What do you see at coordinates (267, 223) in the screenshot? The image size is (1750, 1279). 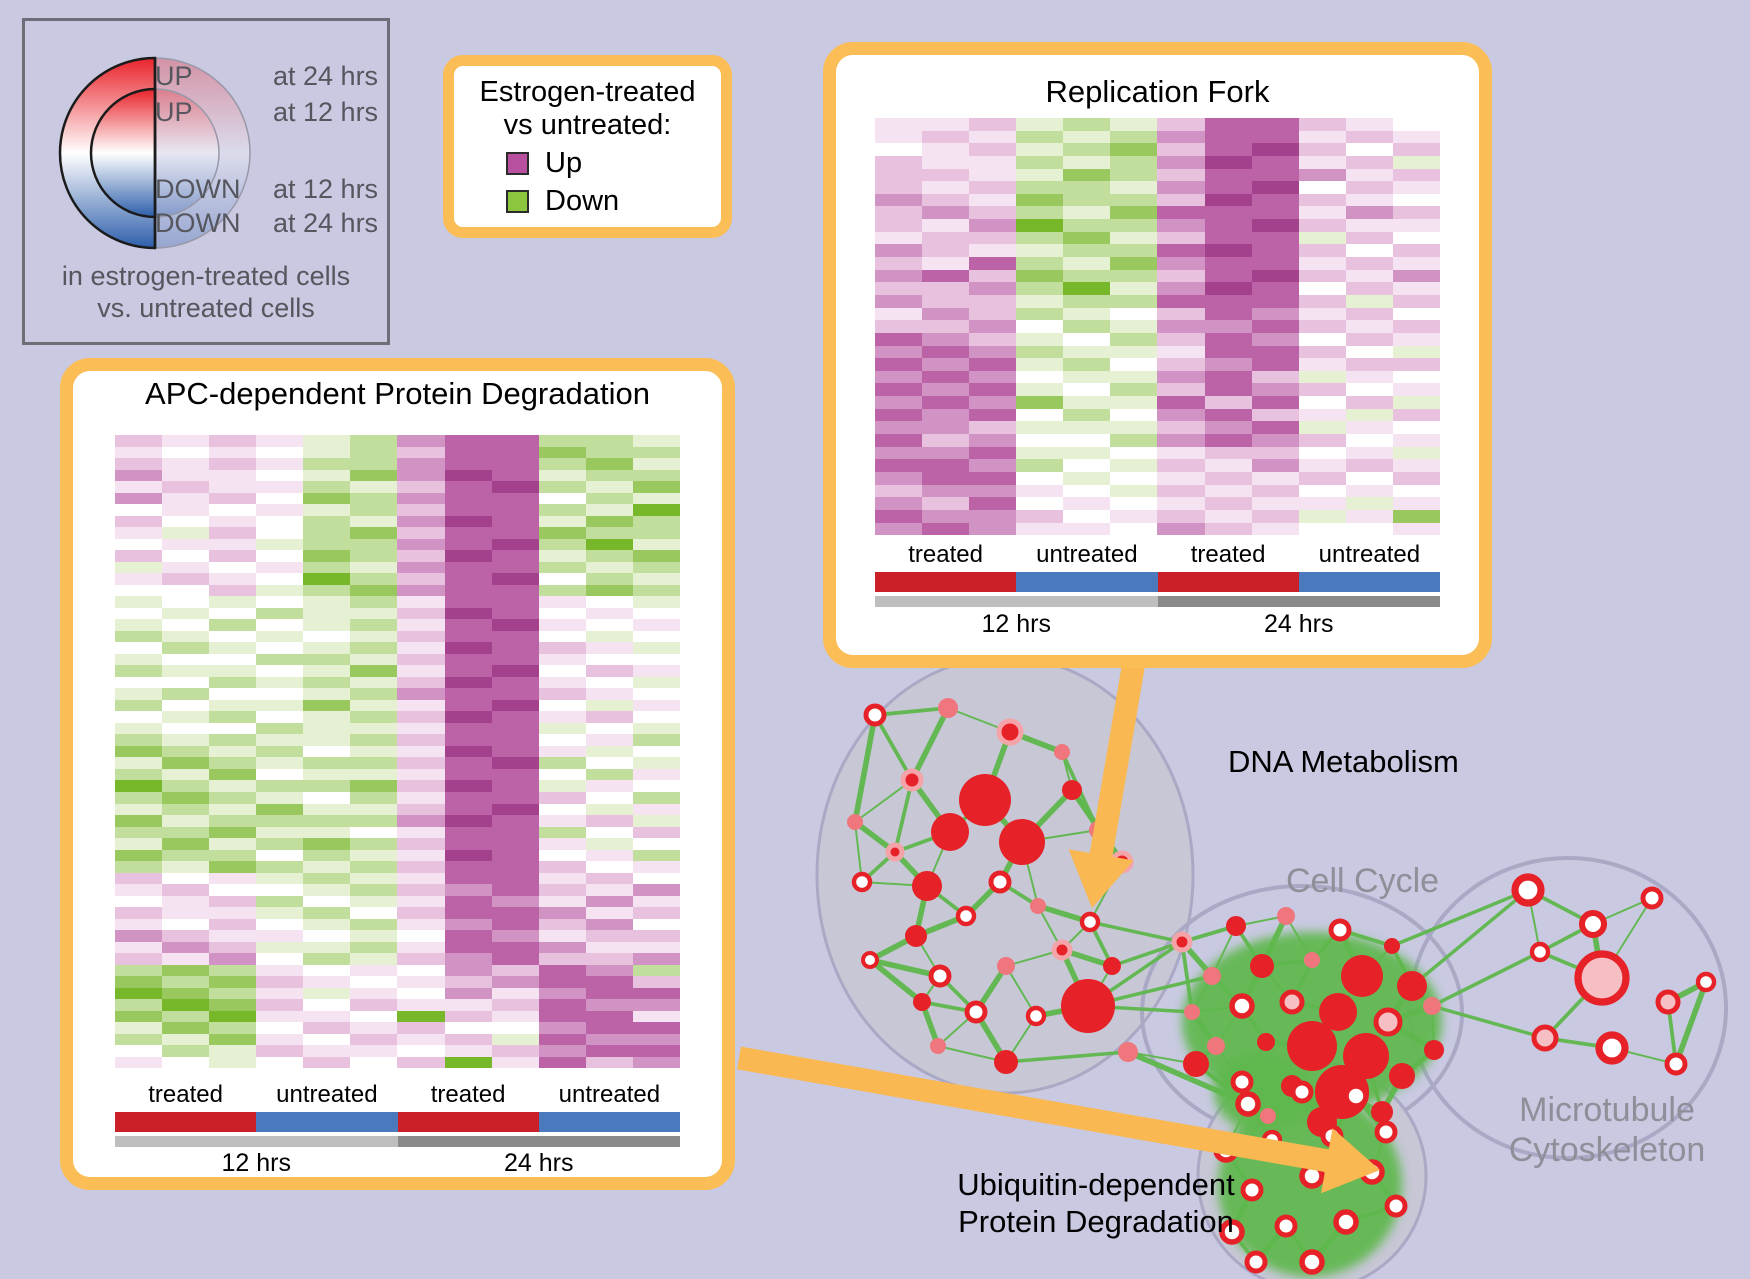 I see `ring-row-down-24: DOWN at 24 hrs` at bounding box center [267, 223].